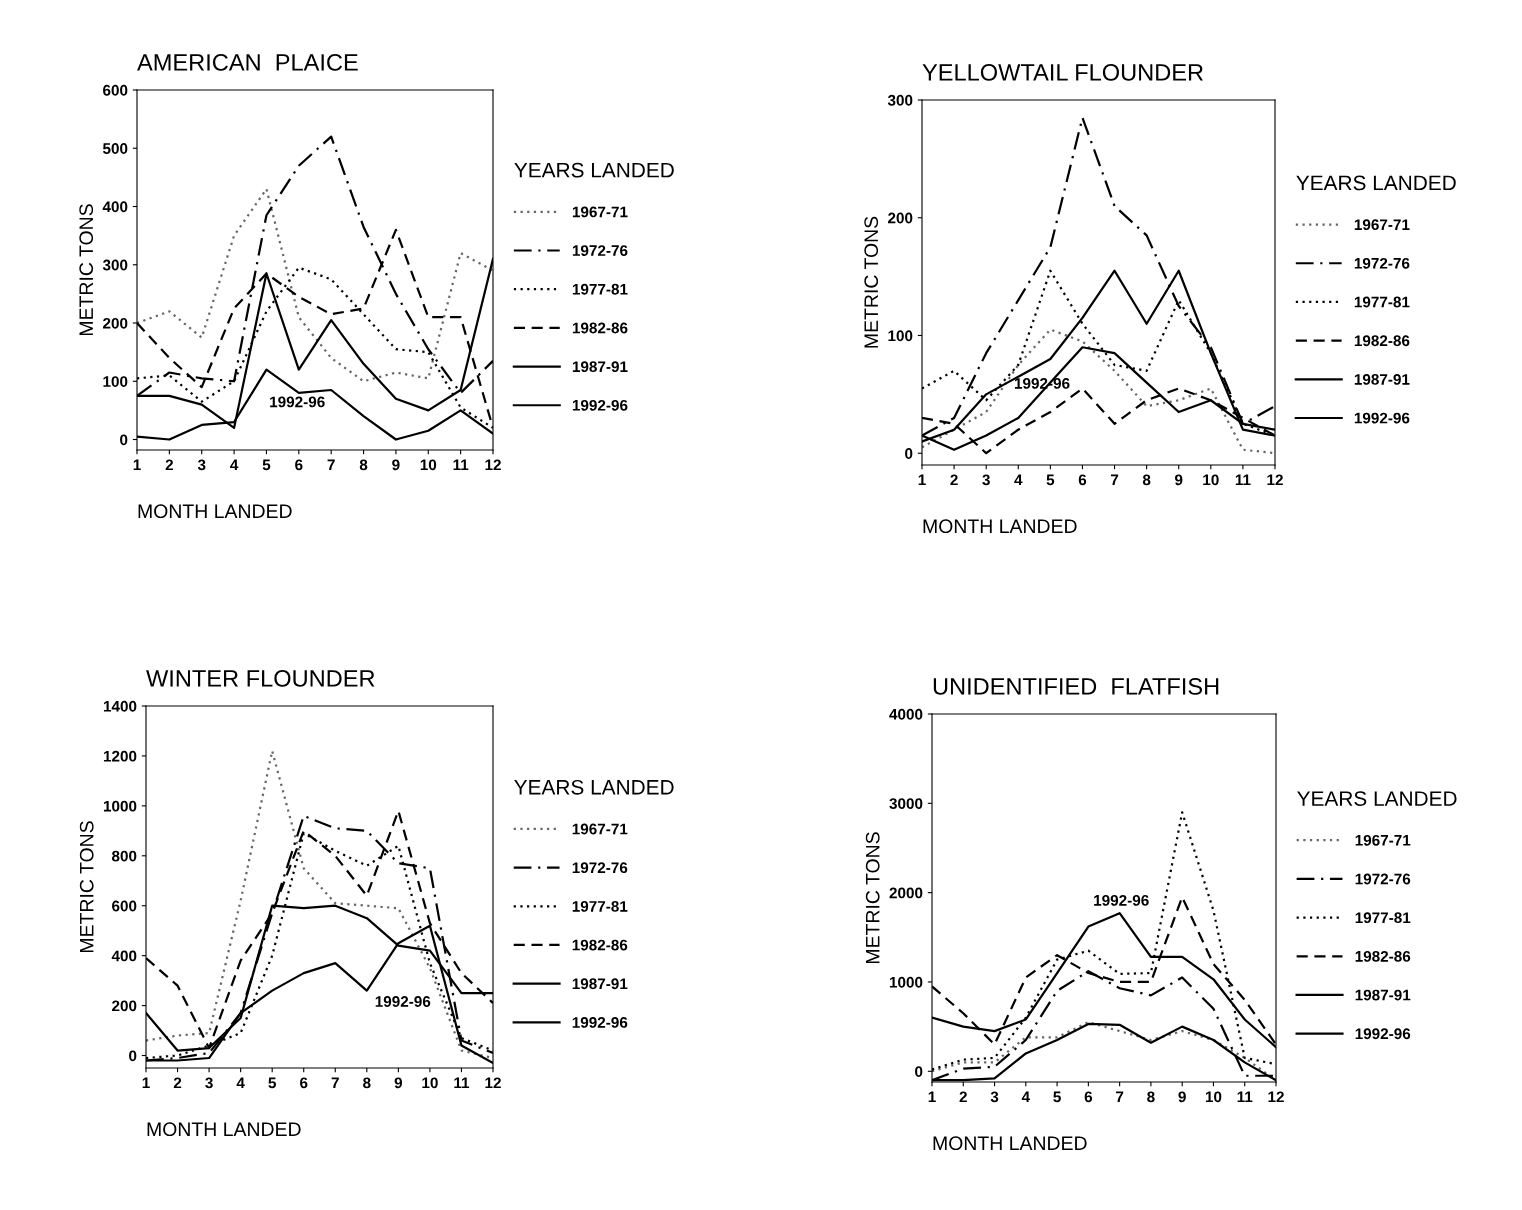 The image size is (1522, 1210). I want to click on legend-title: YEARS LANDED, so click(594, 170).